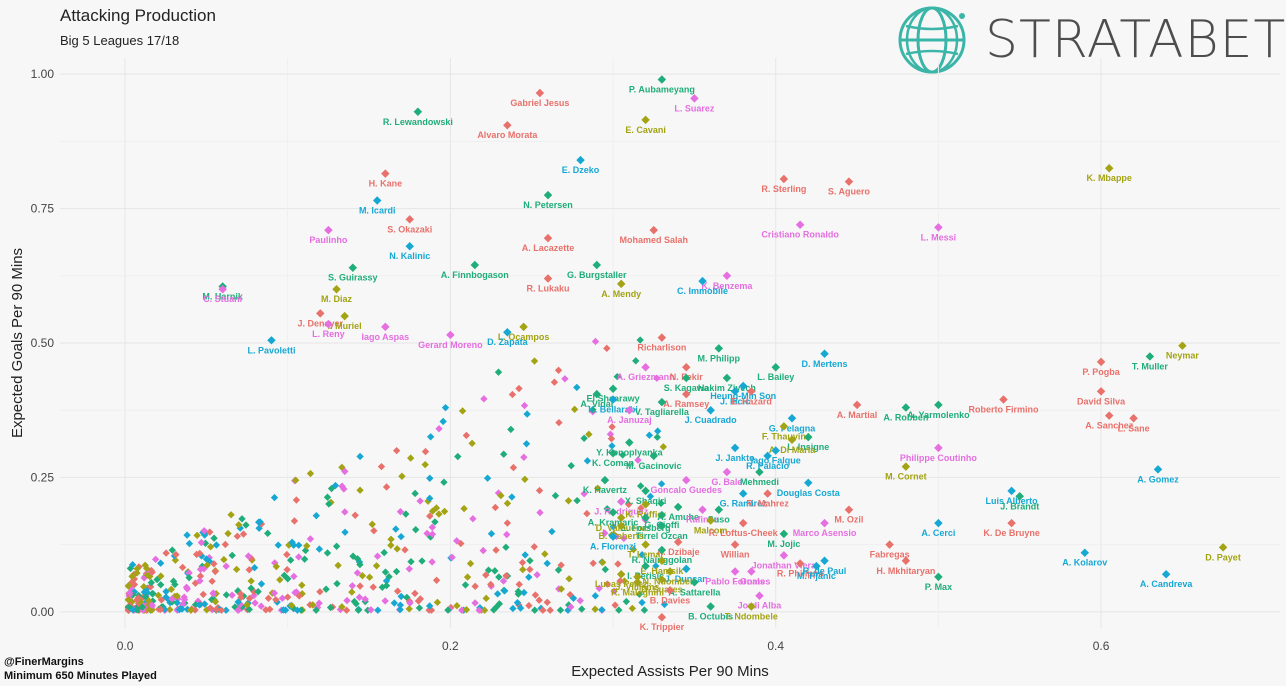 This screenshot has width=1286, height=686. I want to click on point-label: A. Lacazette, so click(548, 248).